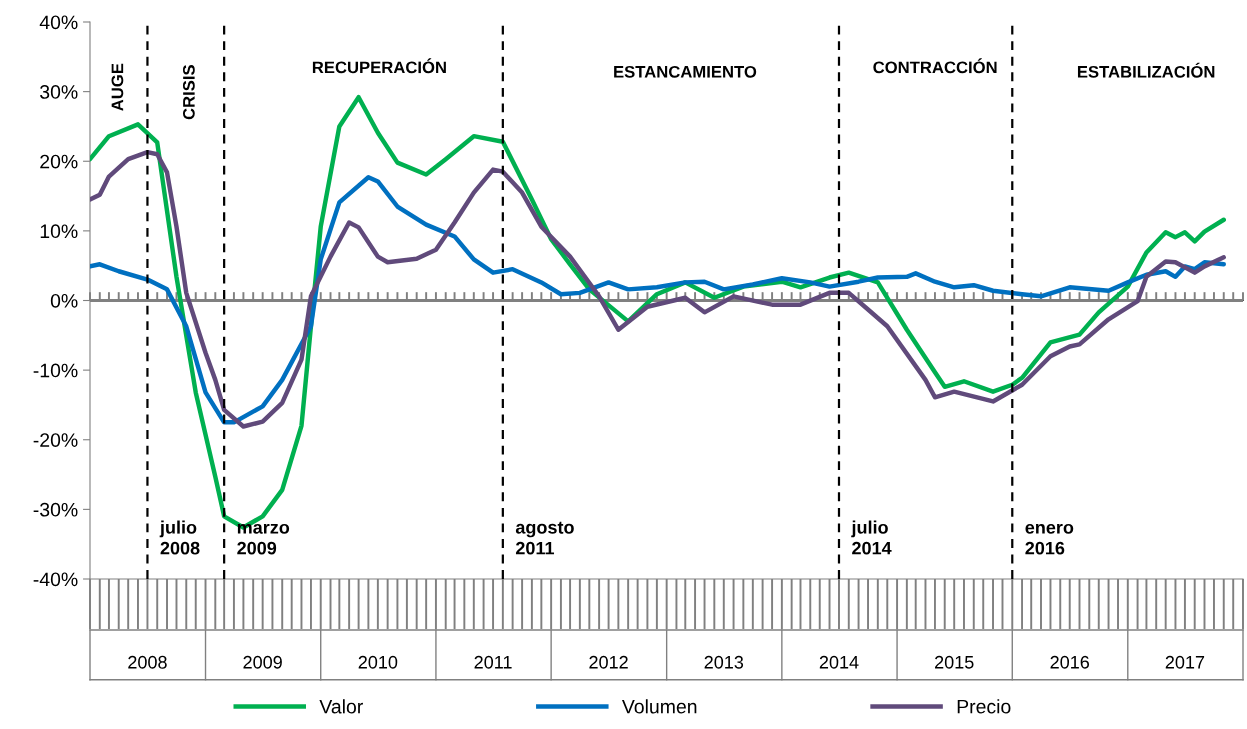 The height and width of the screenshot is (729, 1247). What do you see at coordinates (379, 66) in the screenshot?
I see `annotation: RECUPERACIÓN` at bounding box center [379, 66].